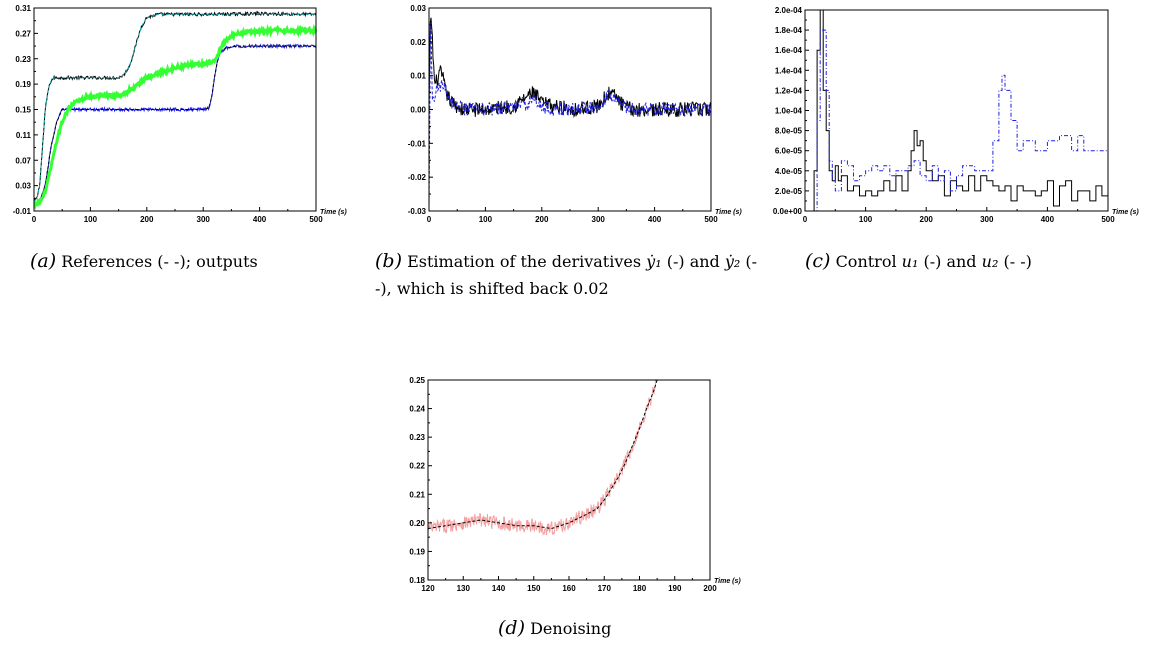  Describe the element at coordinates (789, 151) in the screenshot. I see `y-tick-label: 6.0e-05` at that location.